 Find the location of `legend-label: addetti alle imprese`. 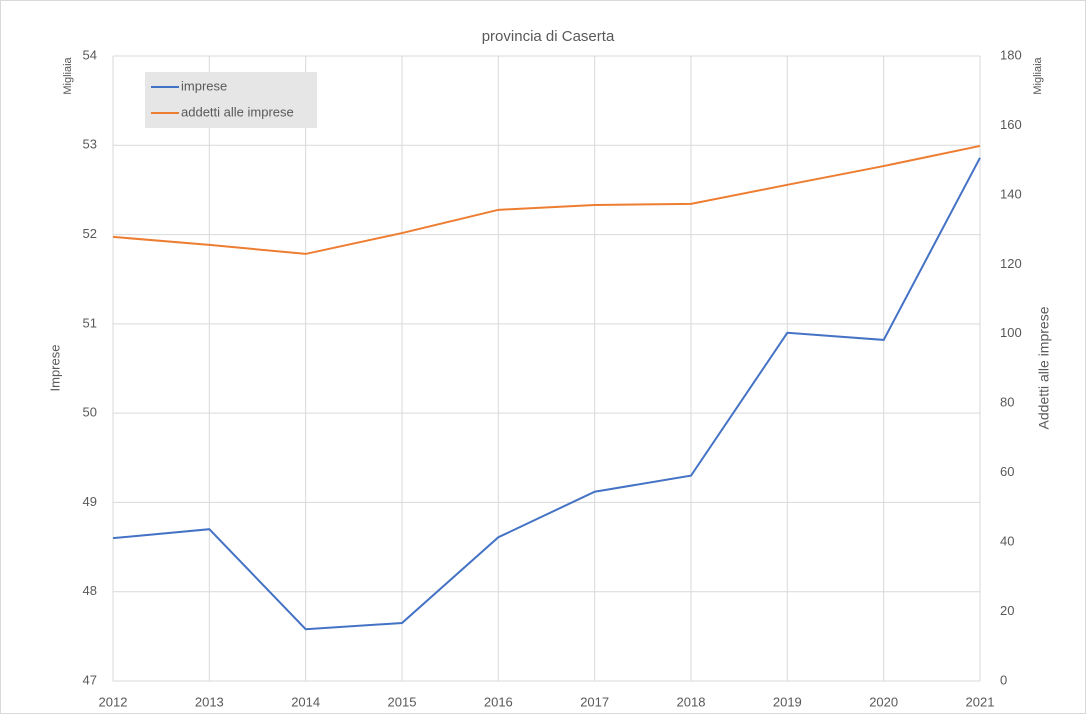

legend-label: addetti alle imprese is located at coordinates (237, 111).